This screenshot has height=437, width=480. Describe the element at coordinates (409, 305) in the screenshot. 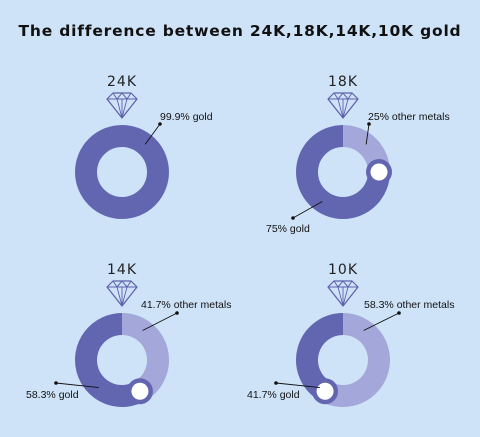

I see `data-label: 58.3% other metals` at that location.